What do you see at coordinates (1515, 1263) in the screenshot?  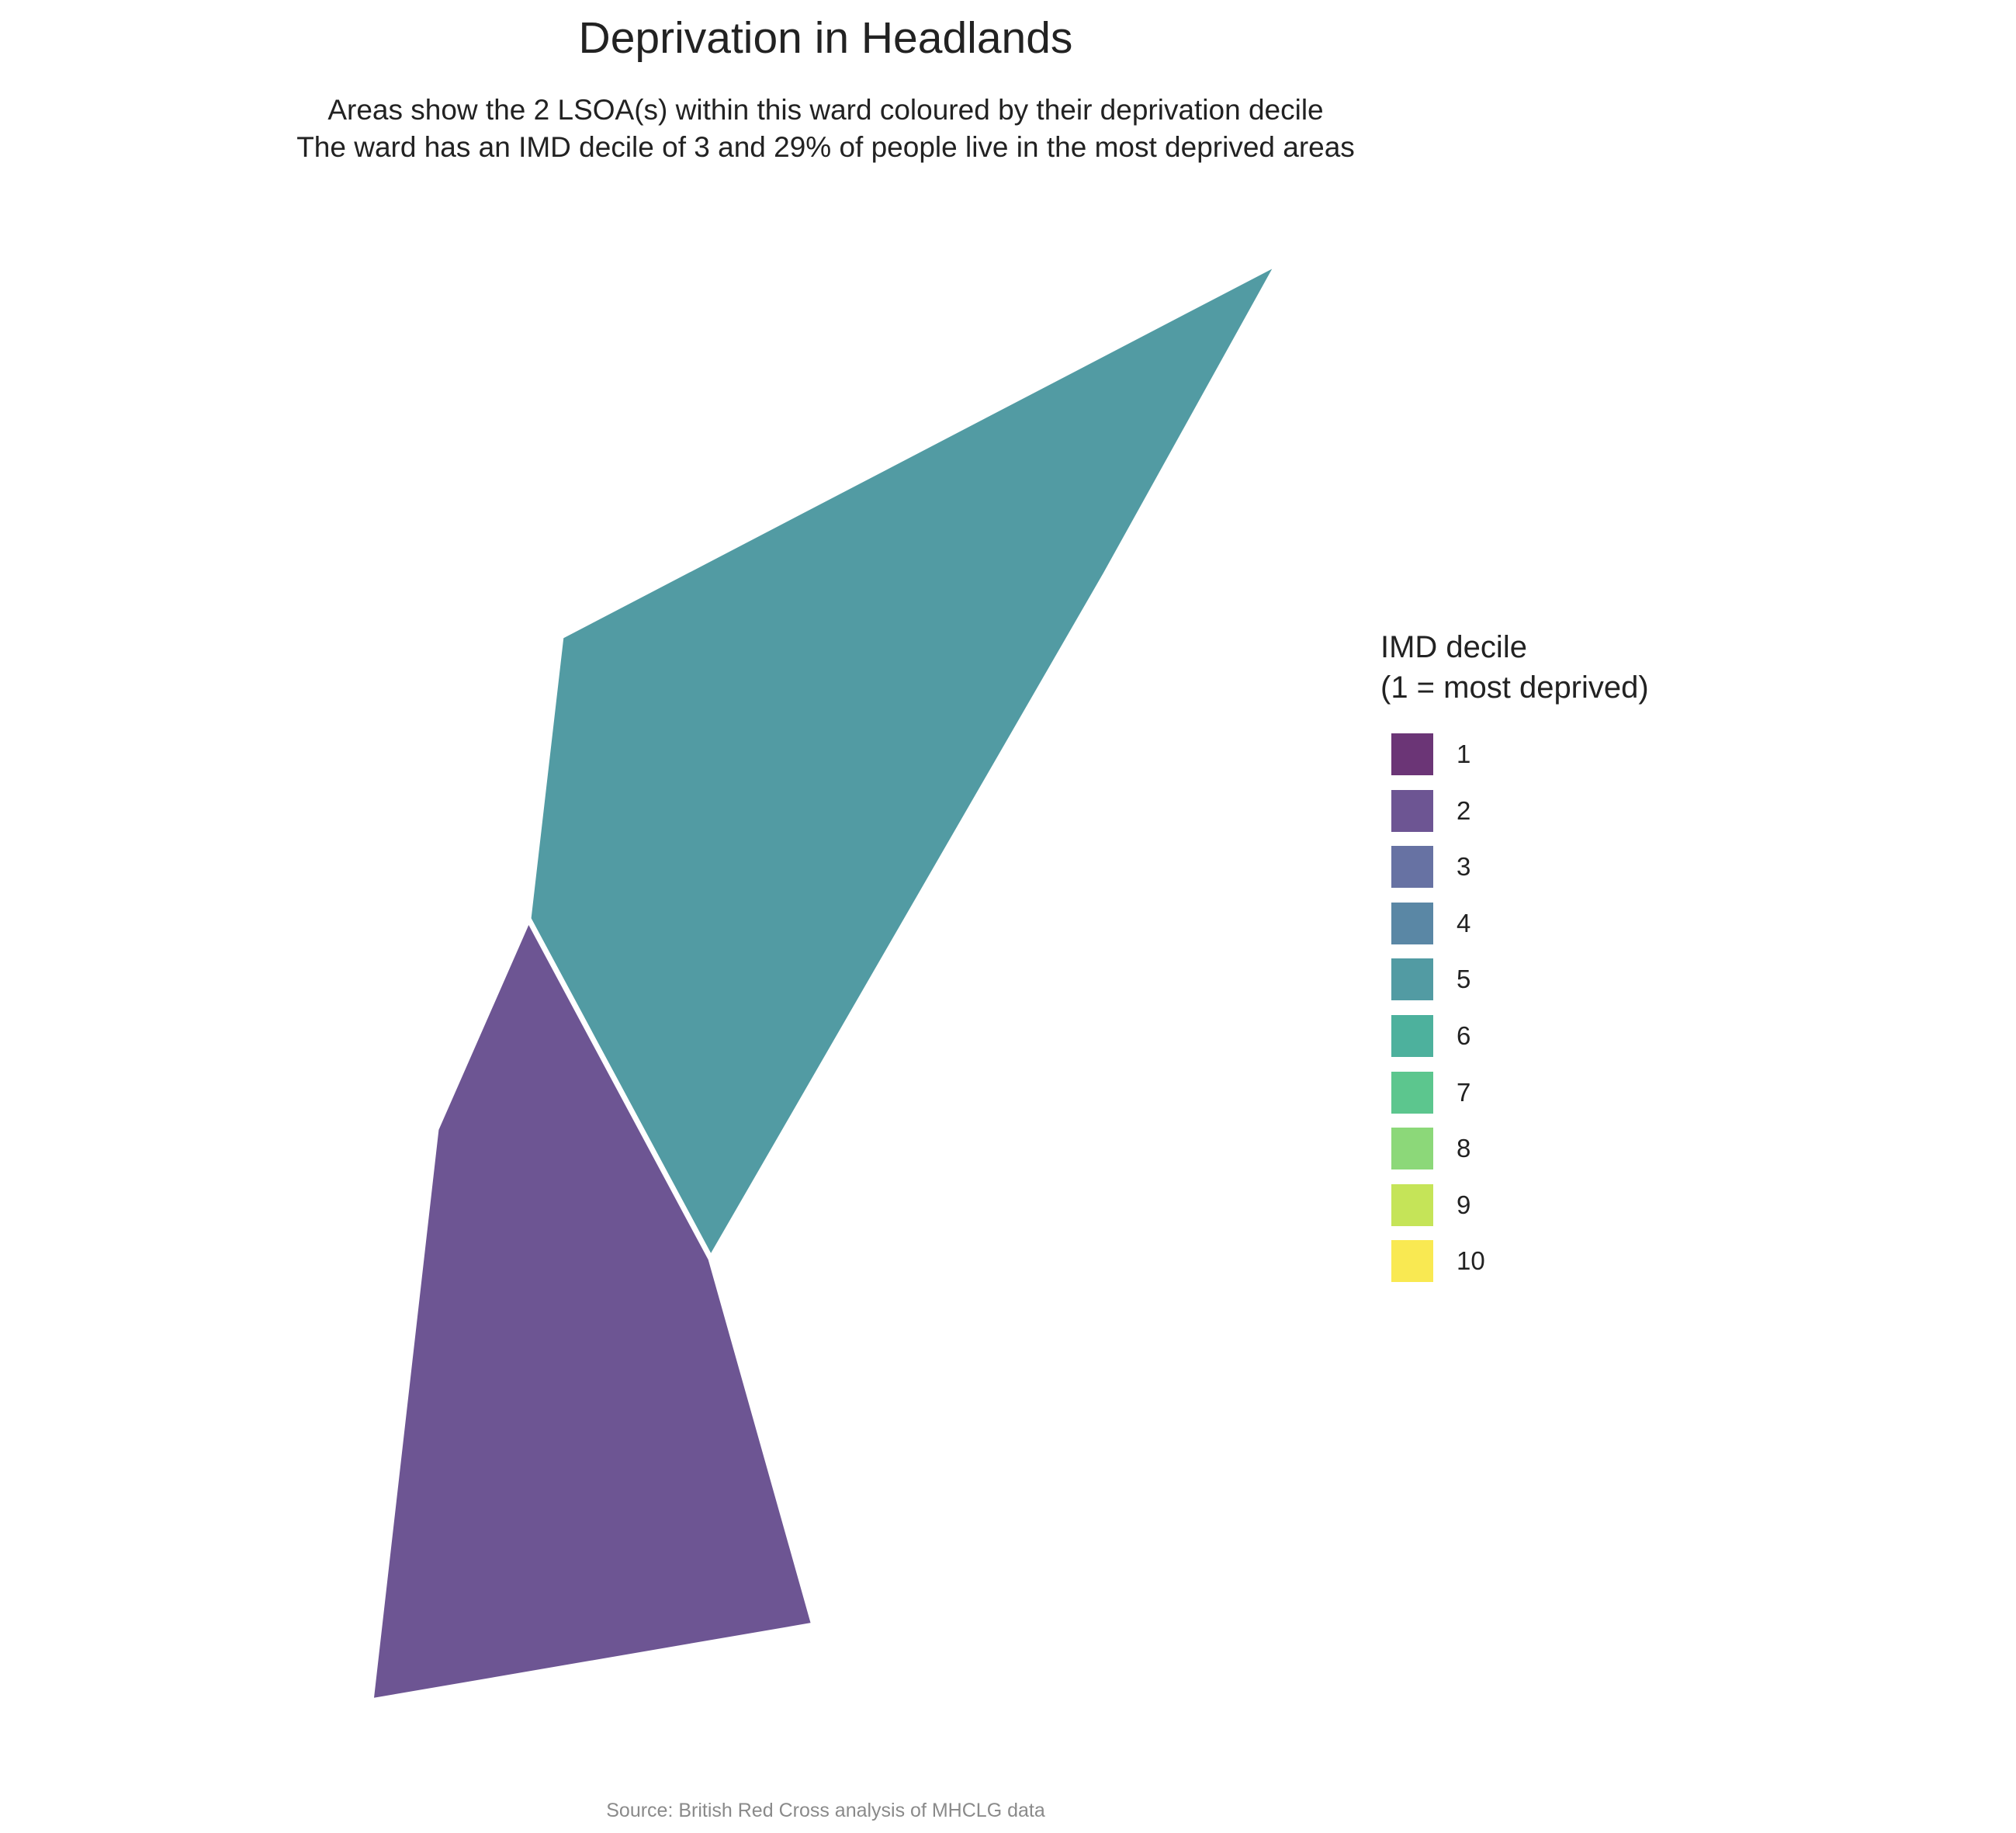 I see `legend-item: 10` at bounding box center [1515, 1263].